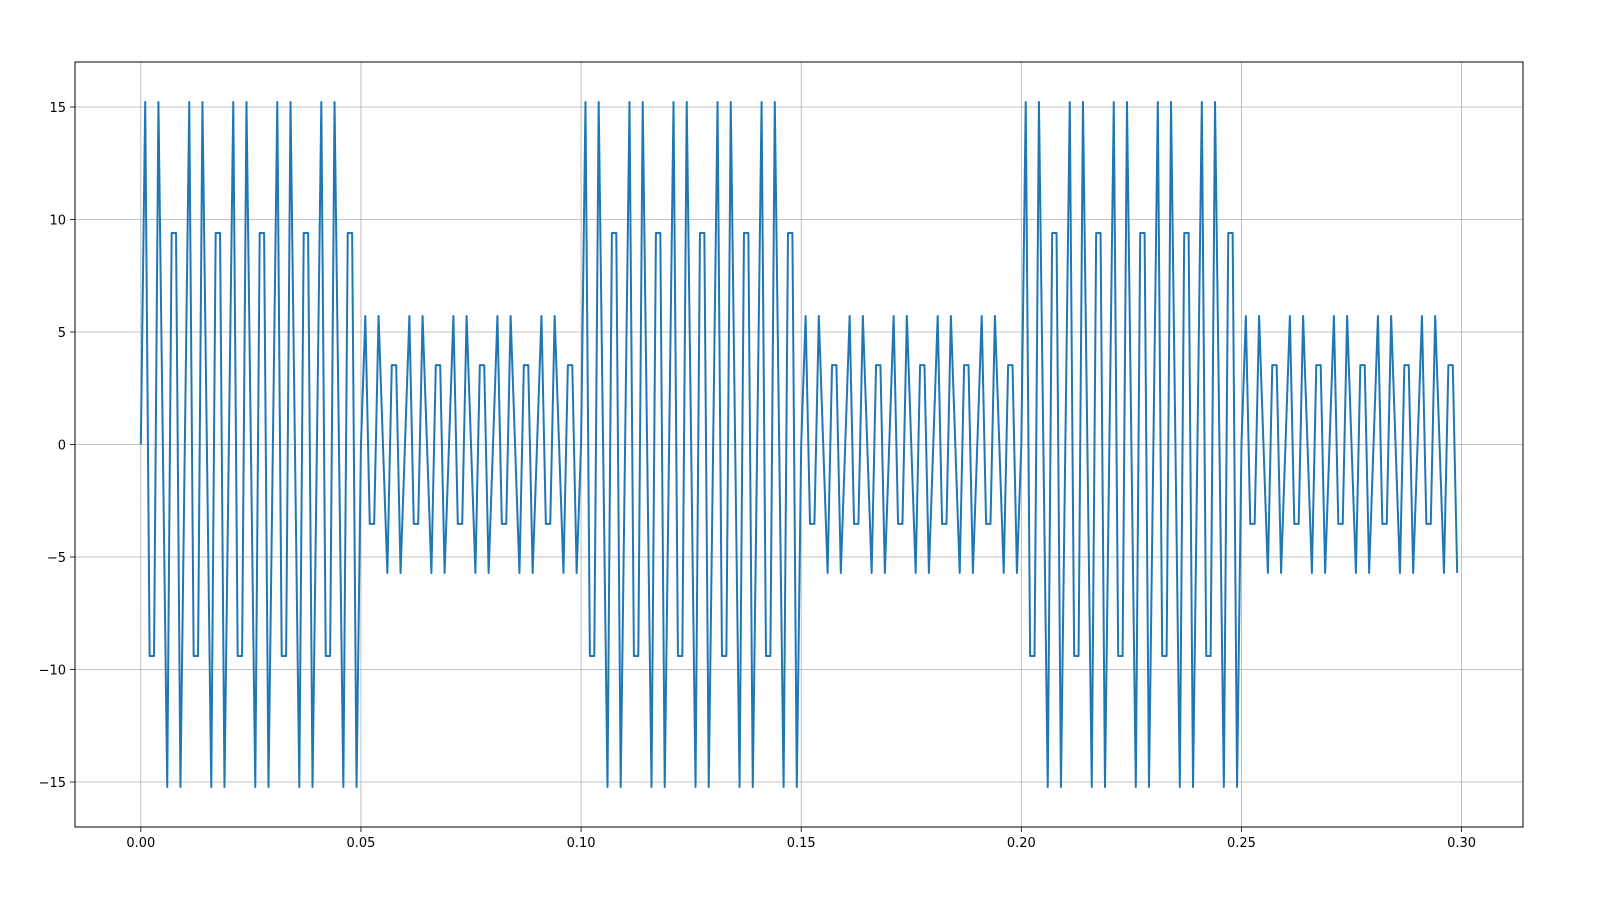  I want to click on x-tick-label: 0.15, so click(801, 843).